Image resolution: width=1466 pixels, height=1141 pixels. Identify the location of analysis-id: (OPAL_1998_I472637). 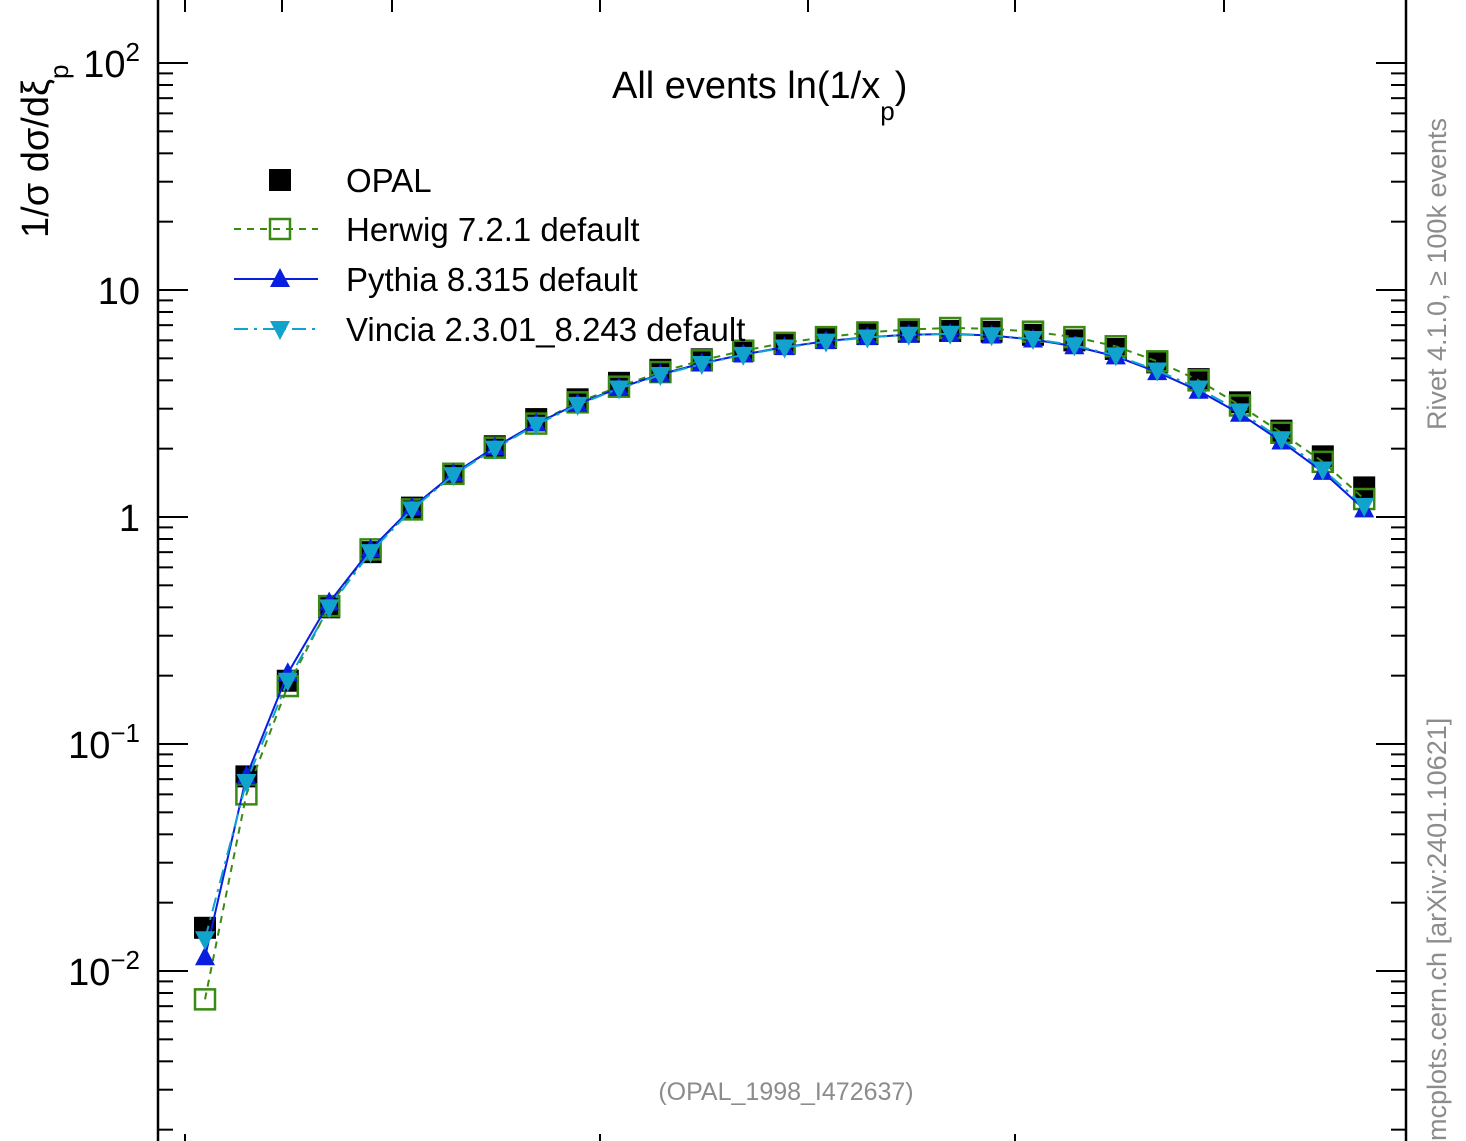
(785, 1092).